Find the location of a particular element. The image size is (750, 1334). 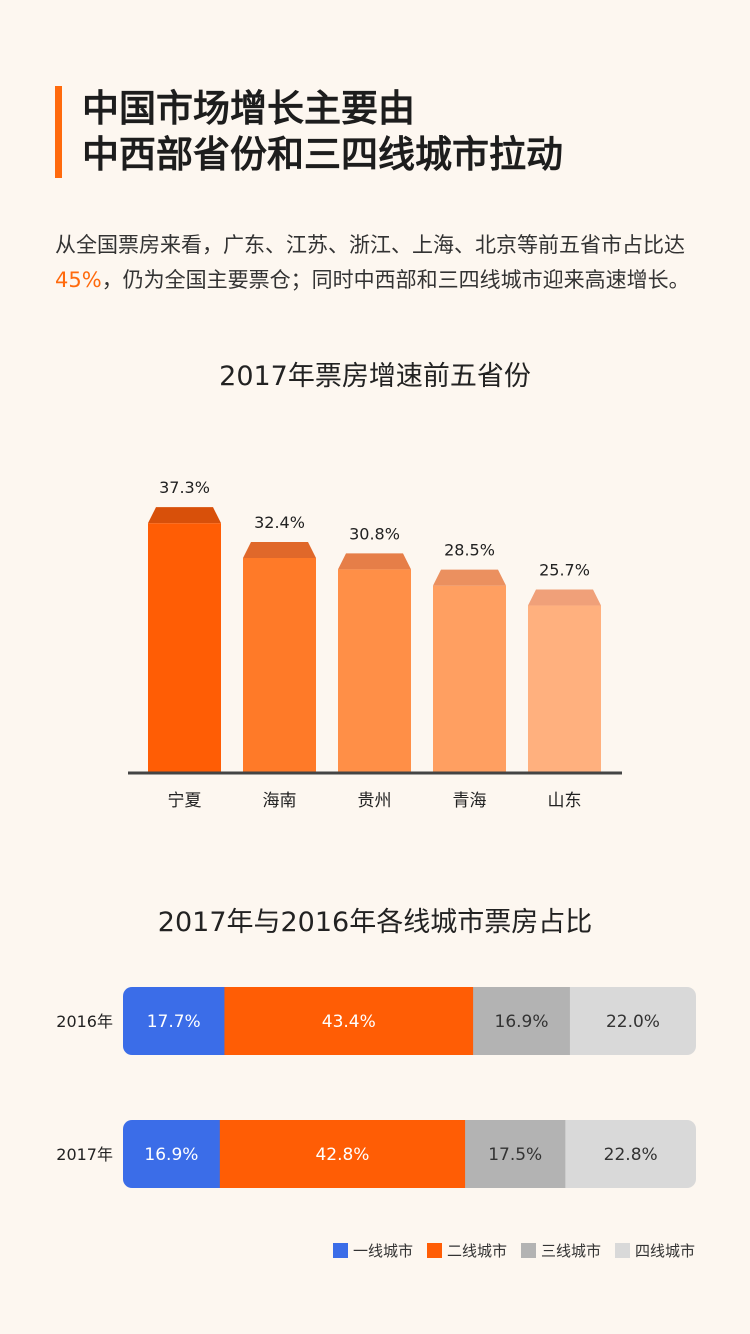

headline: 中国市场增长主要由 中西部省份和三四线城市拉动 is located at coordinates (309, 132).